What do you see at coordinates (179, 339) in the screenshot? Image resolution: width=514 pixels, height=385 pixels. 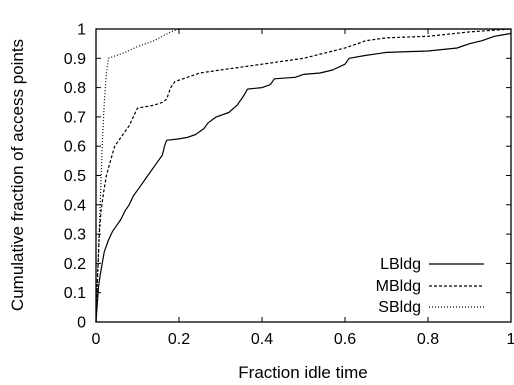 I see `x-tick-label: 0.2` at bounding box center [179, 339].